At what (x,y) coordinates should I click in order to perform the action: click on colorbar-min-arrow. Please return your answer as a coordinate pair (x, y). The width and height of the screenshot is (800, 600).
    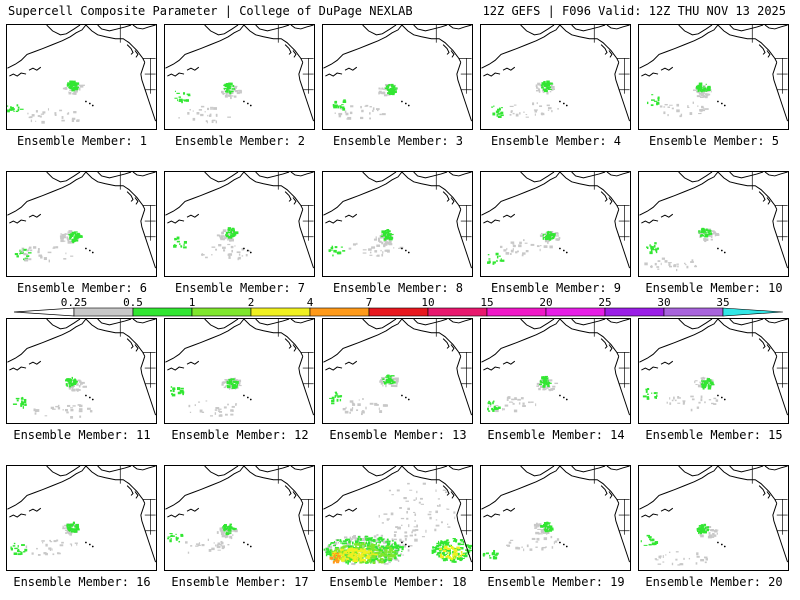
    Looking at the image, I should click on (44, 312).